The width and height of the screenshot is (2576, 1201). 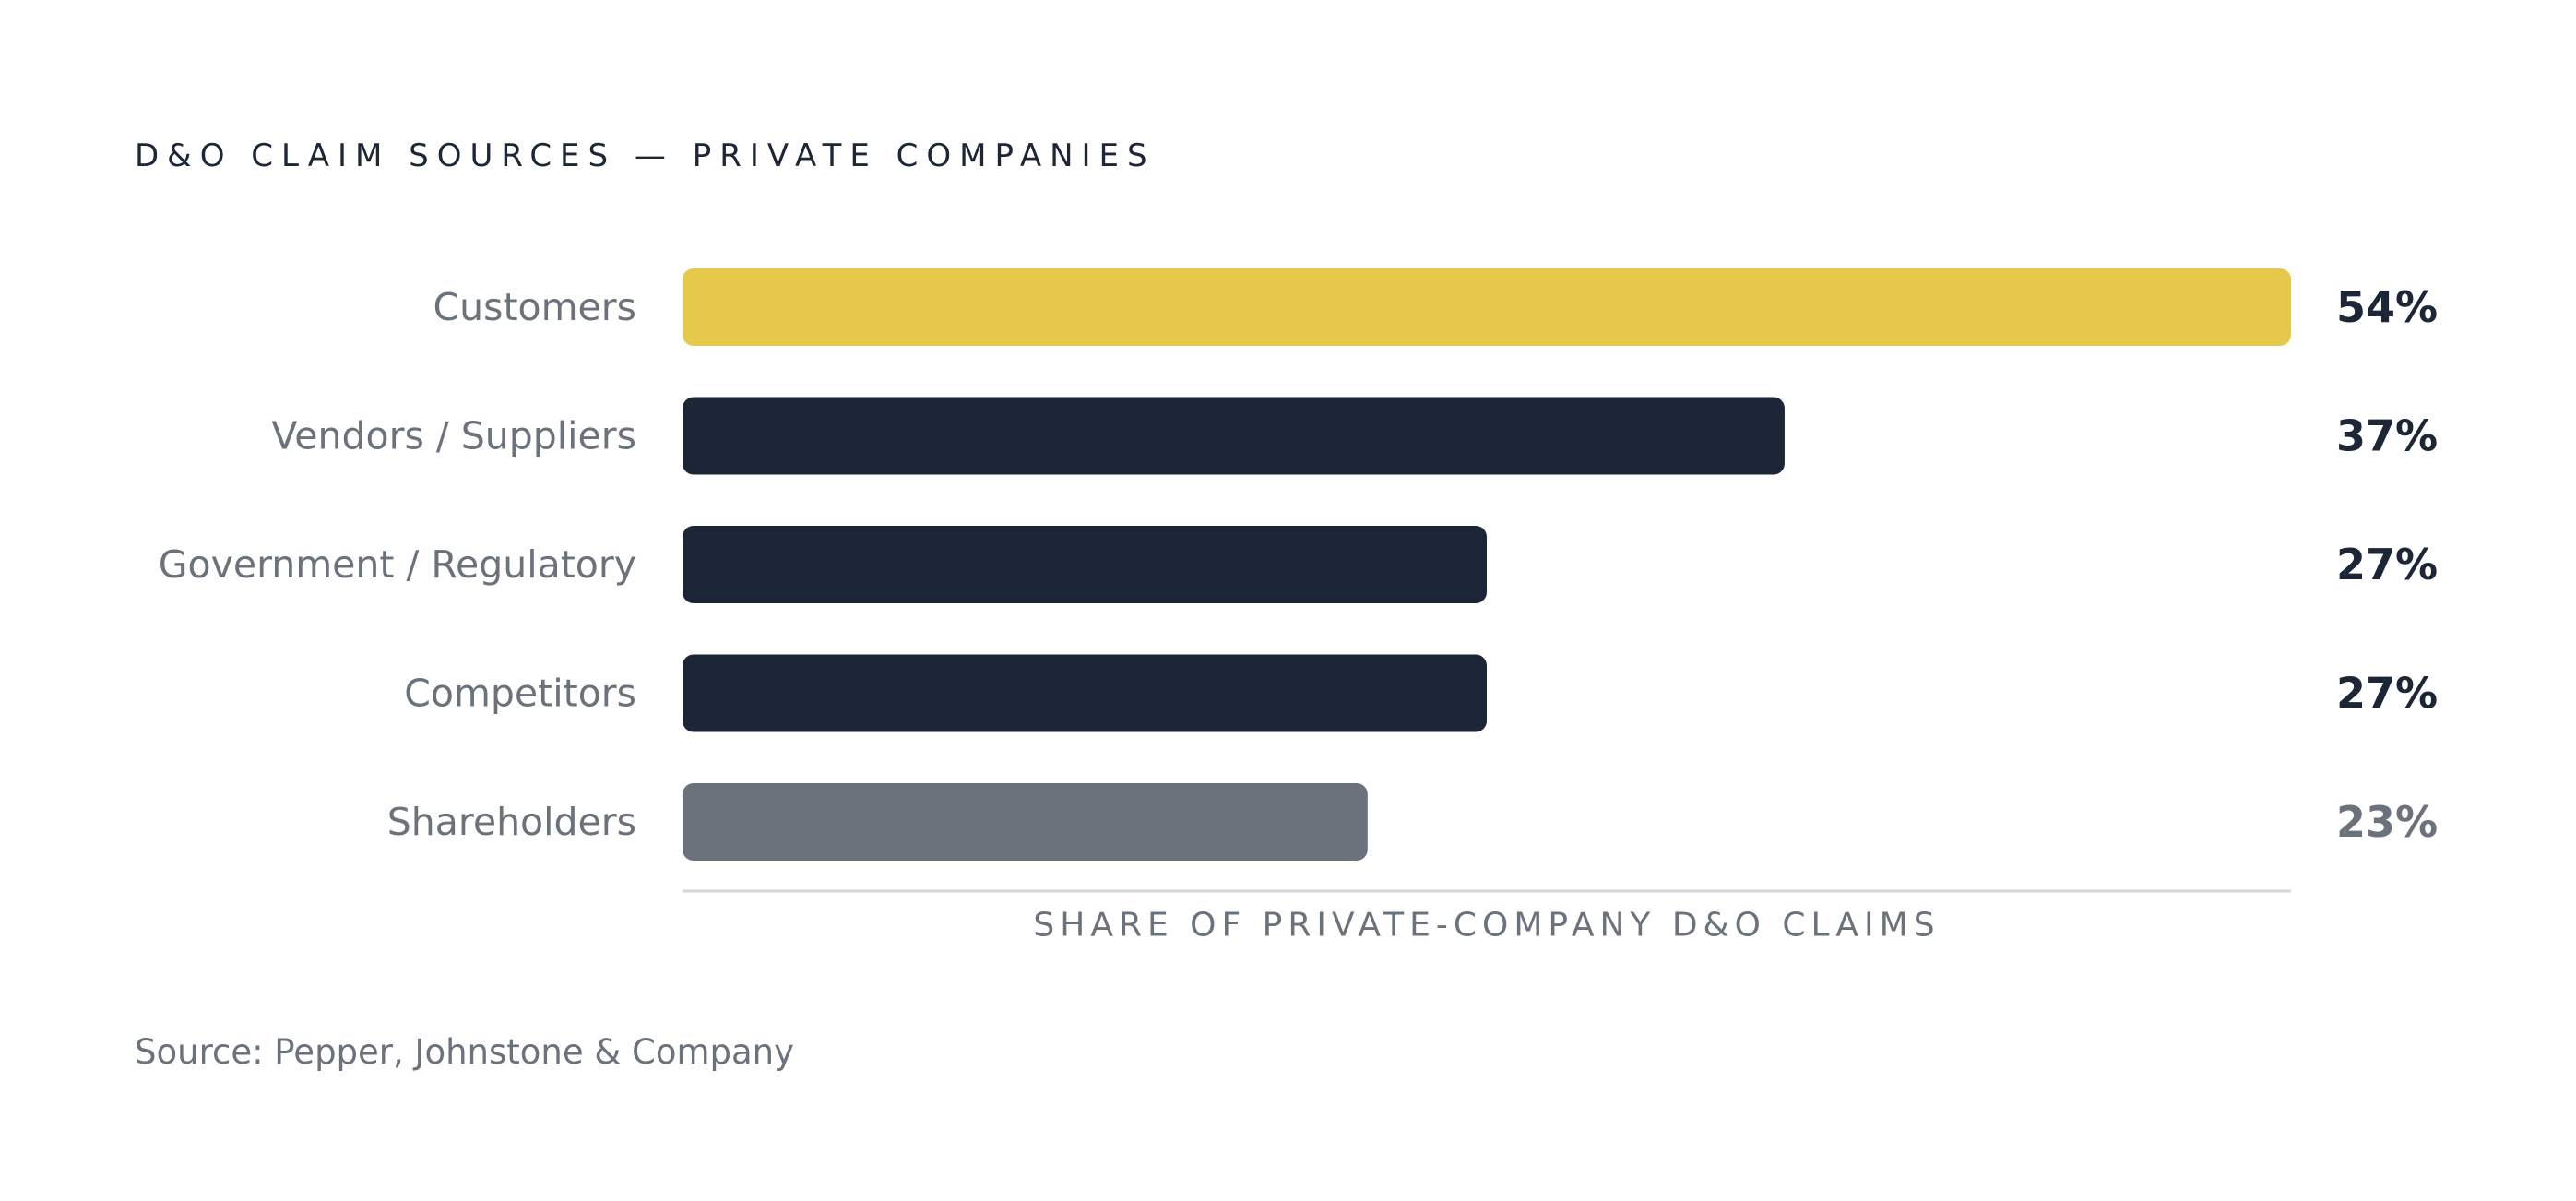 I want to click on value-label: 54%, so click(x=2387, y=307).